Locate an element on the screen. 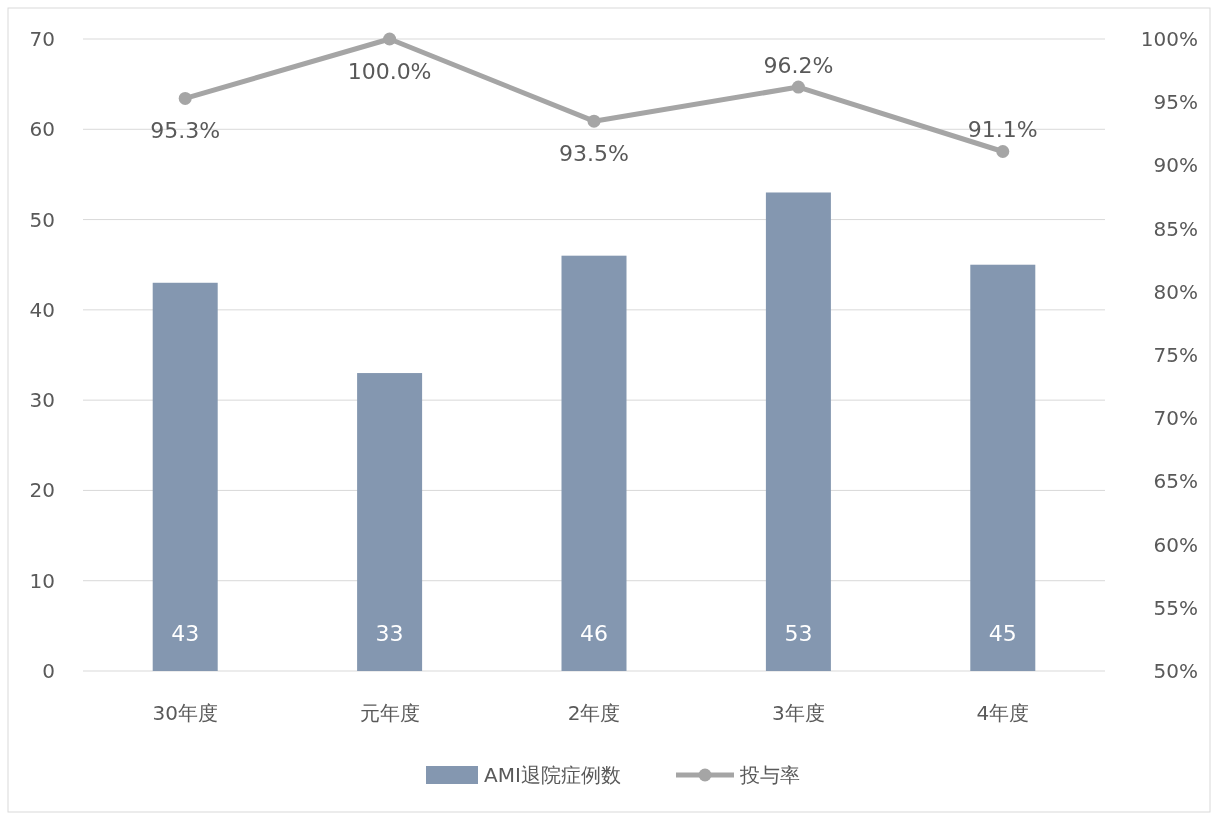 The width and height of the screenshot is (1218, 814). y-tick-label: 10 is located at coordinates (42, 580).